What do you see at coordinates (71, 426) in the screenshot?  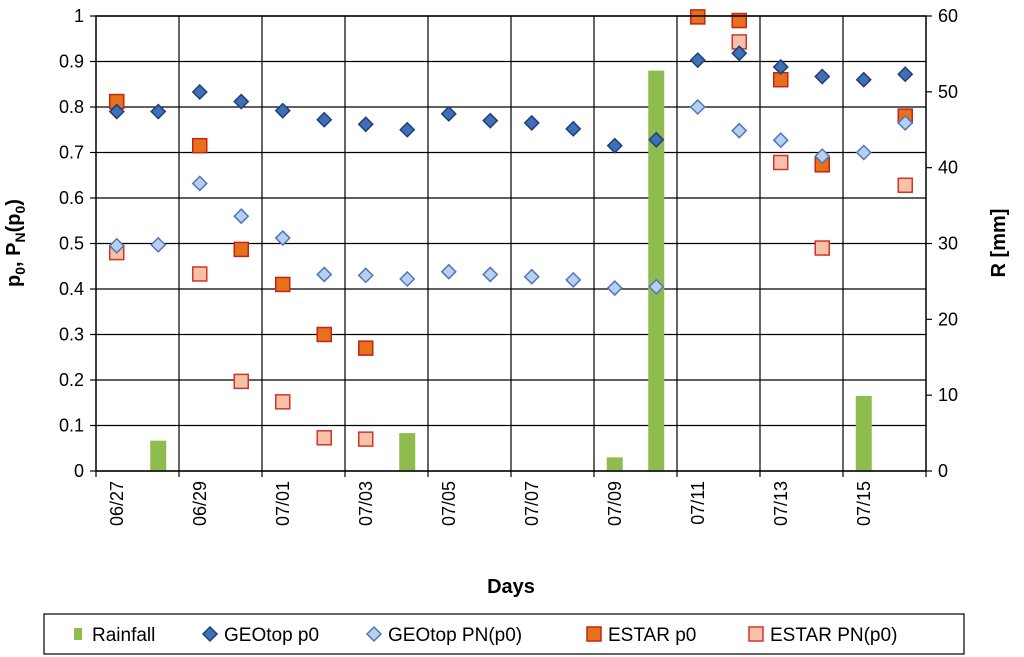 I see `left-tick-label: 0.1` at bounding box center [71, 426].